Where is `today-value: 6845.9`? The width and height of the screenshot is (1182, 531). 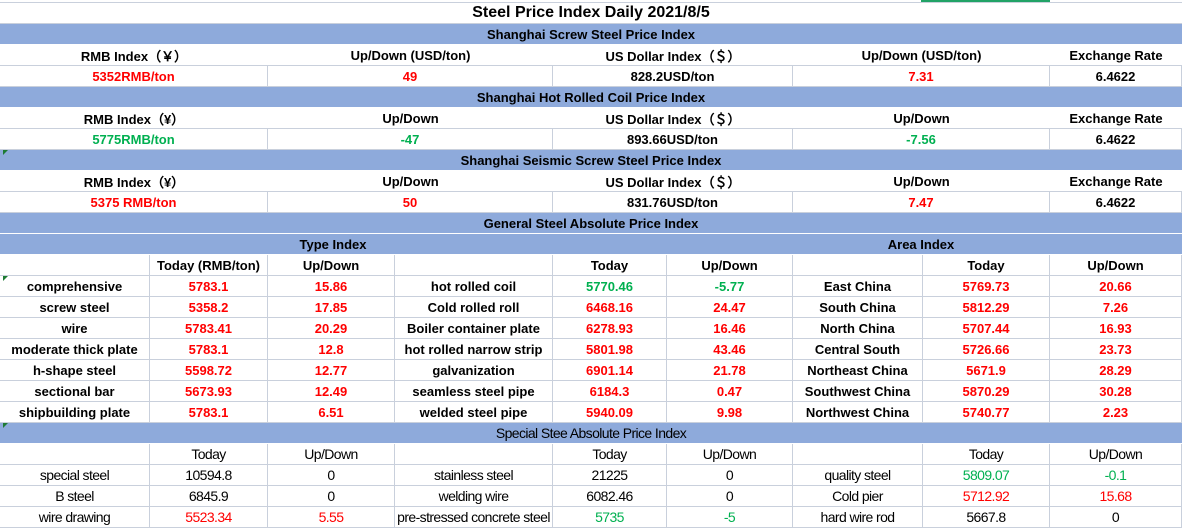 today-value: 6845.9 is located at coordinates (209, 496).